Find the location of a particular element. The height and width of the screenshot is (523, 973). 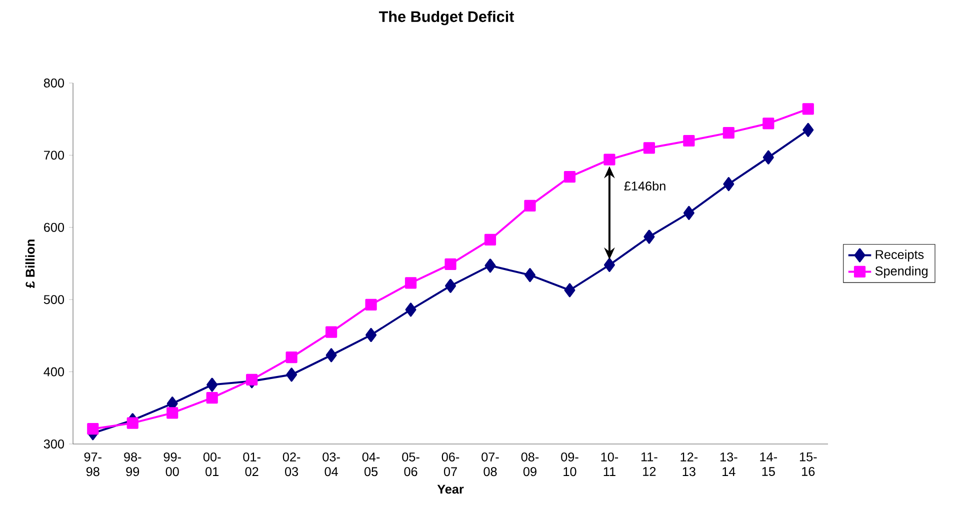

x-tick-label: 01-02 is located at coordinates (251, 464).